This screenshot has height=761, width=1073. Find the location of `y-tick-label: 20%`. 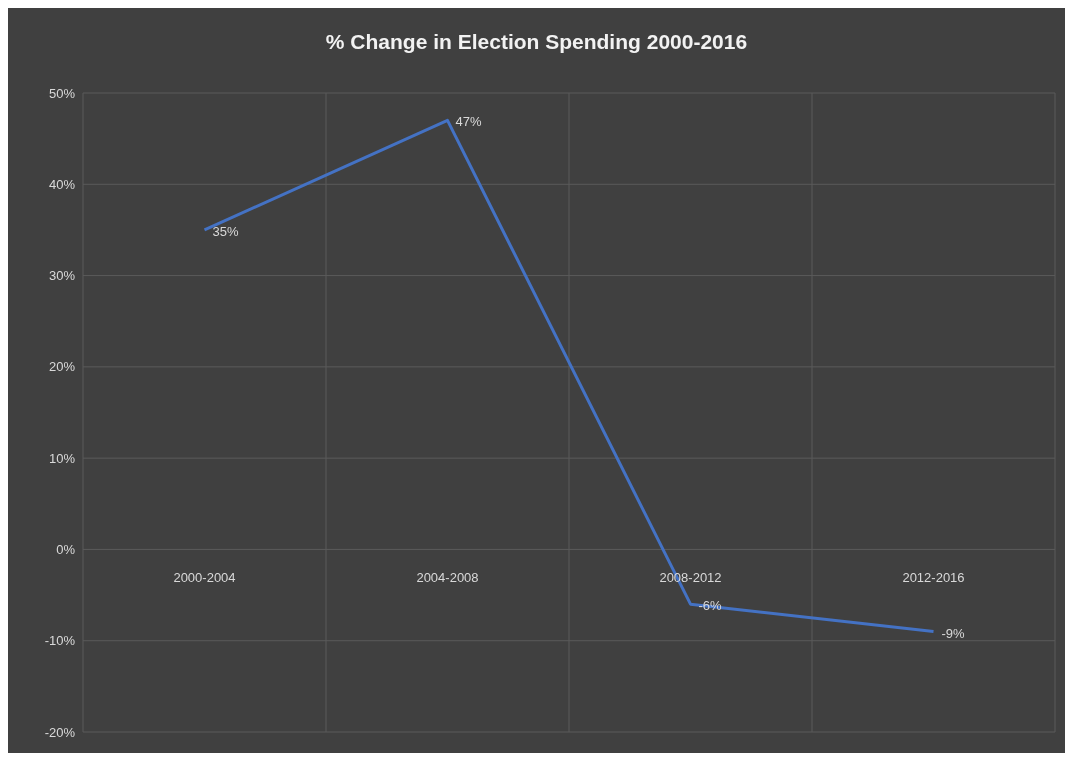

y-tick-label: 20% is located at coordinates (62, 367).